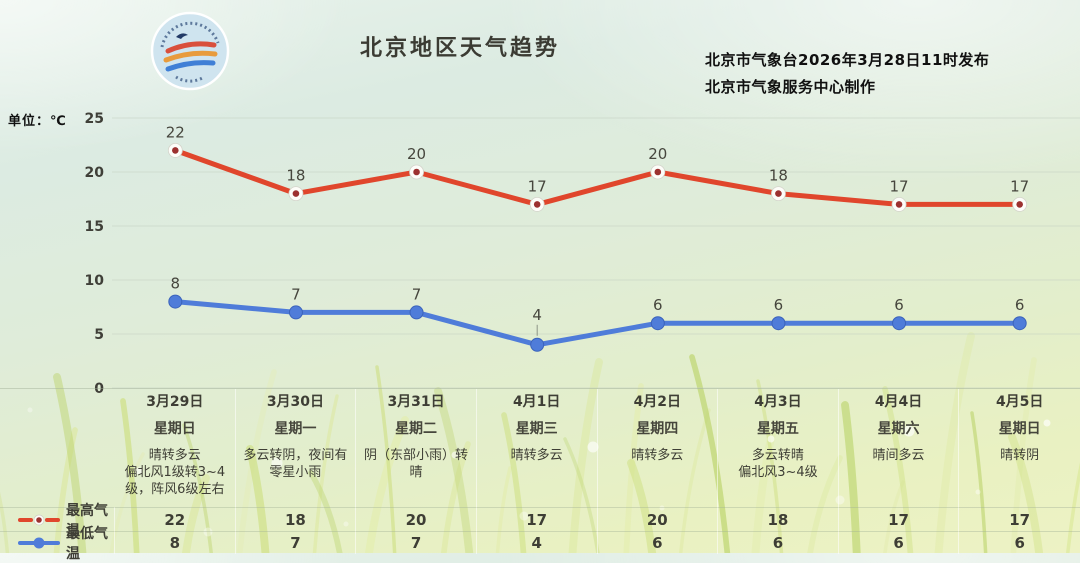 This screenshot has width=1080, height=563. What do you see at coordinates (899, 427) in the screenshot?
I see `table-weekday-cell: 星期六` at bounding box center [899, 427].